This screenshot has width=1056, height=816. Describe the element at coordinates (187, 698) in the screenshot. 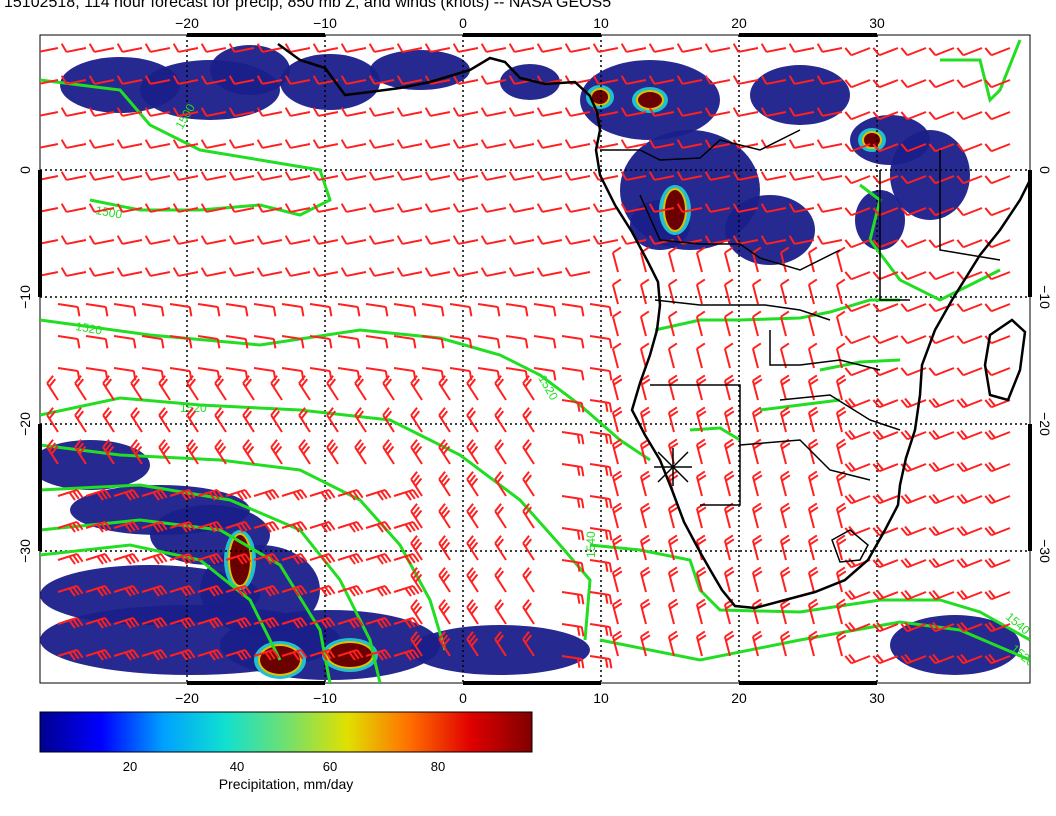

I see `bottom-lon-tick-label: −20` at that location.